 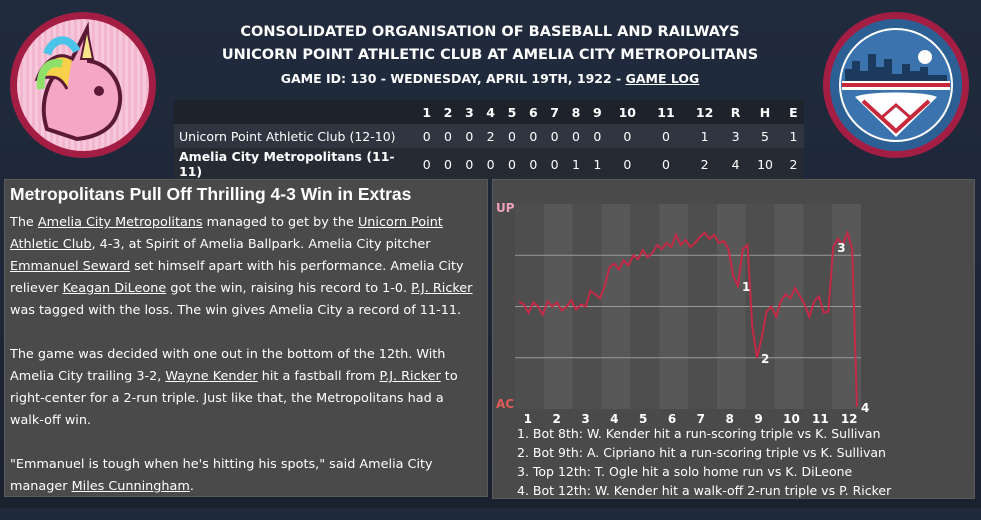 What do you see at coordinates (765, 136) in the screenshot?
I see `linescore-cell: 5` at bounding box center [765, 136].